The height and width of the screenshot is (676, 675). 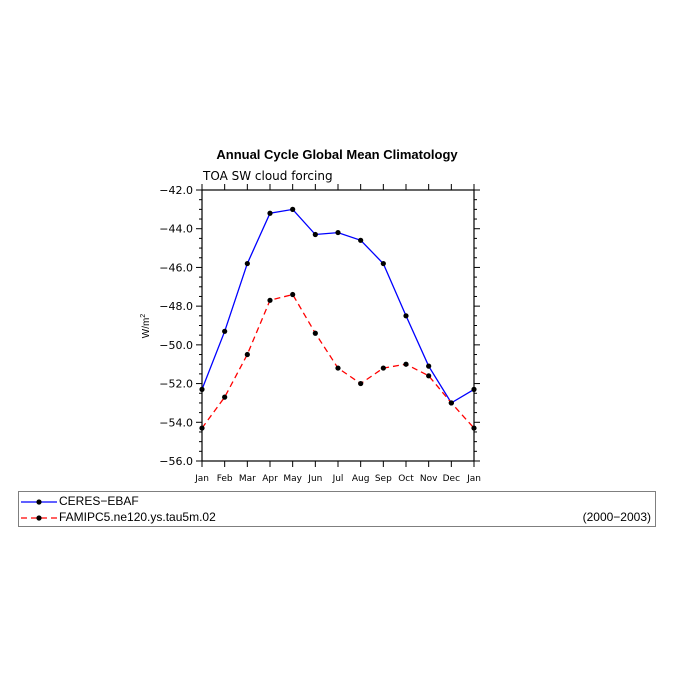 I want to click on y-tick-label: −52.0, so click(x=176, y=384).